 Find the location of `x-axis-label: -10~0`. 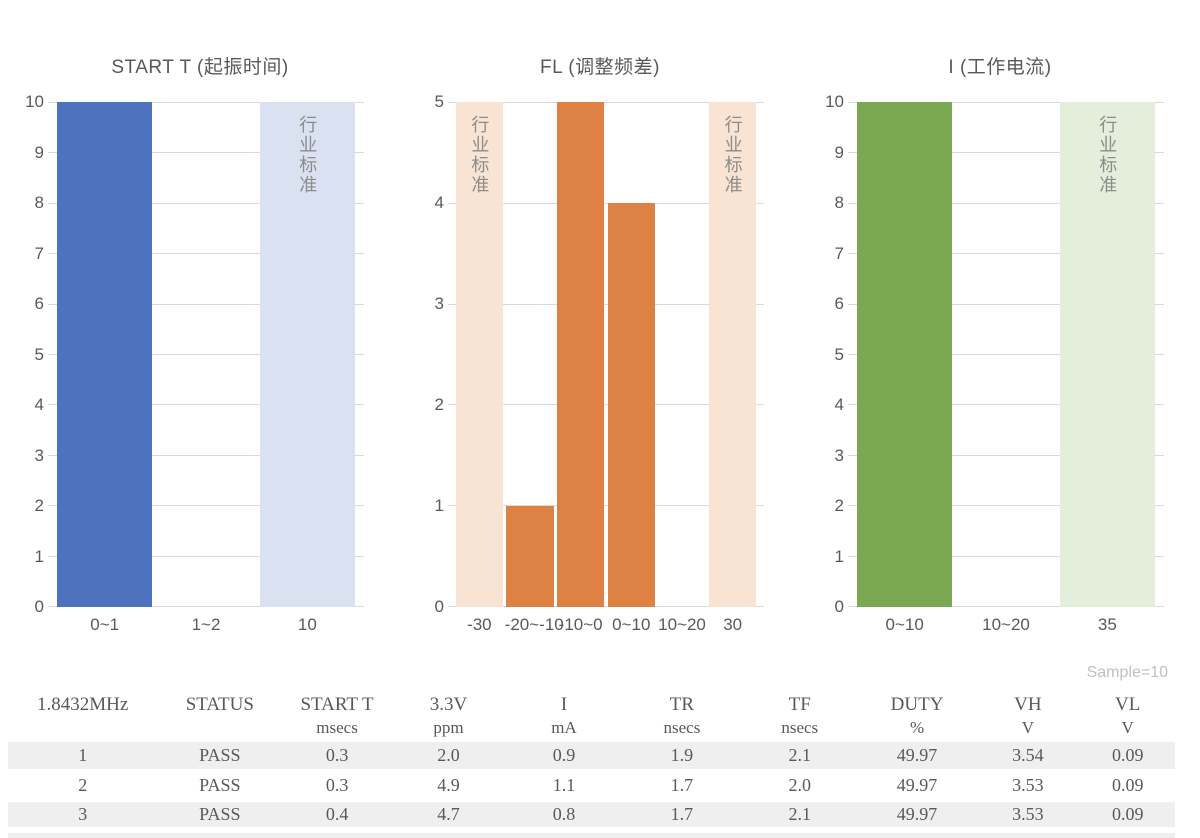

x-axis-label: -10~0 is located at coordinates (580, 624).